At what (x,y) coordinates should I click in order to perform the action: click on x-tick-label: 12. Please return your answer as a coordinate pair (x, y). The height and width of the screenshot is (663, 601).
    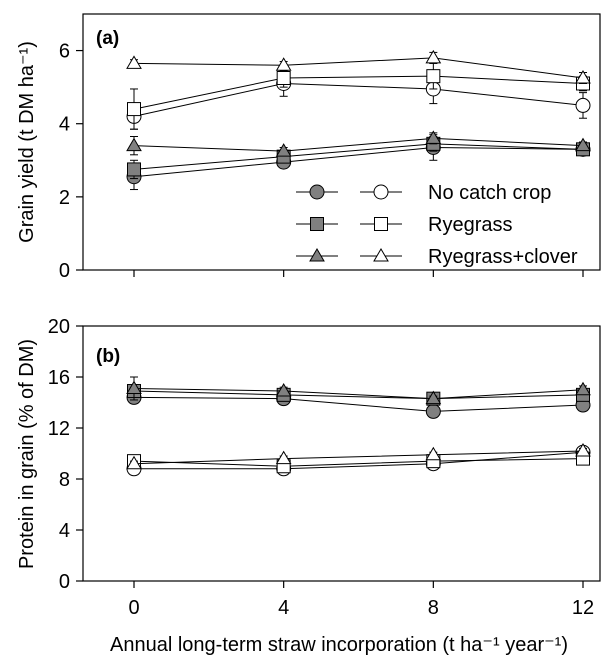
    Looking at the image, I should click on (583, 608).